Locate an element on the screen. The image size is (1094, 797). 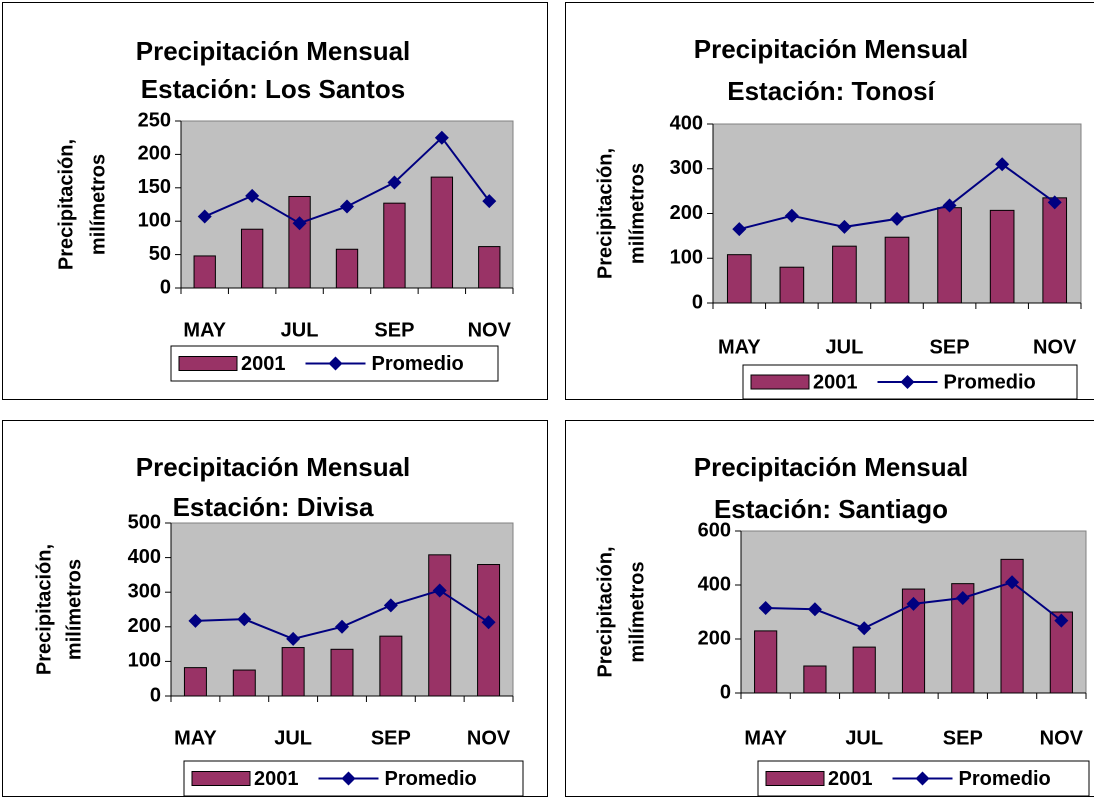
y-tick-label: 150 is located at coordinates (154, 187).